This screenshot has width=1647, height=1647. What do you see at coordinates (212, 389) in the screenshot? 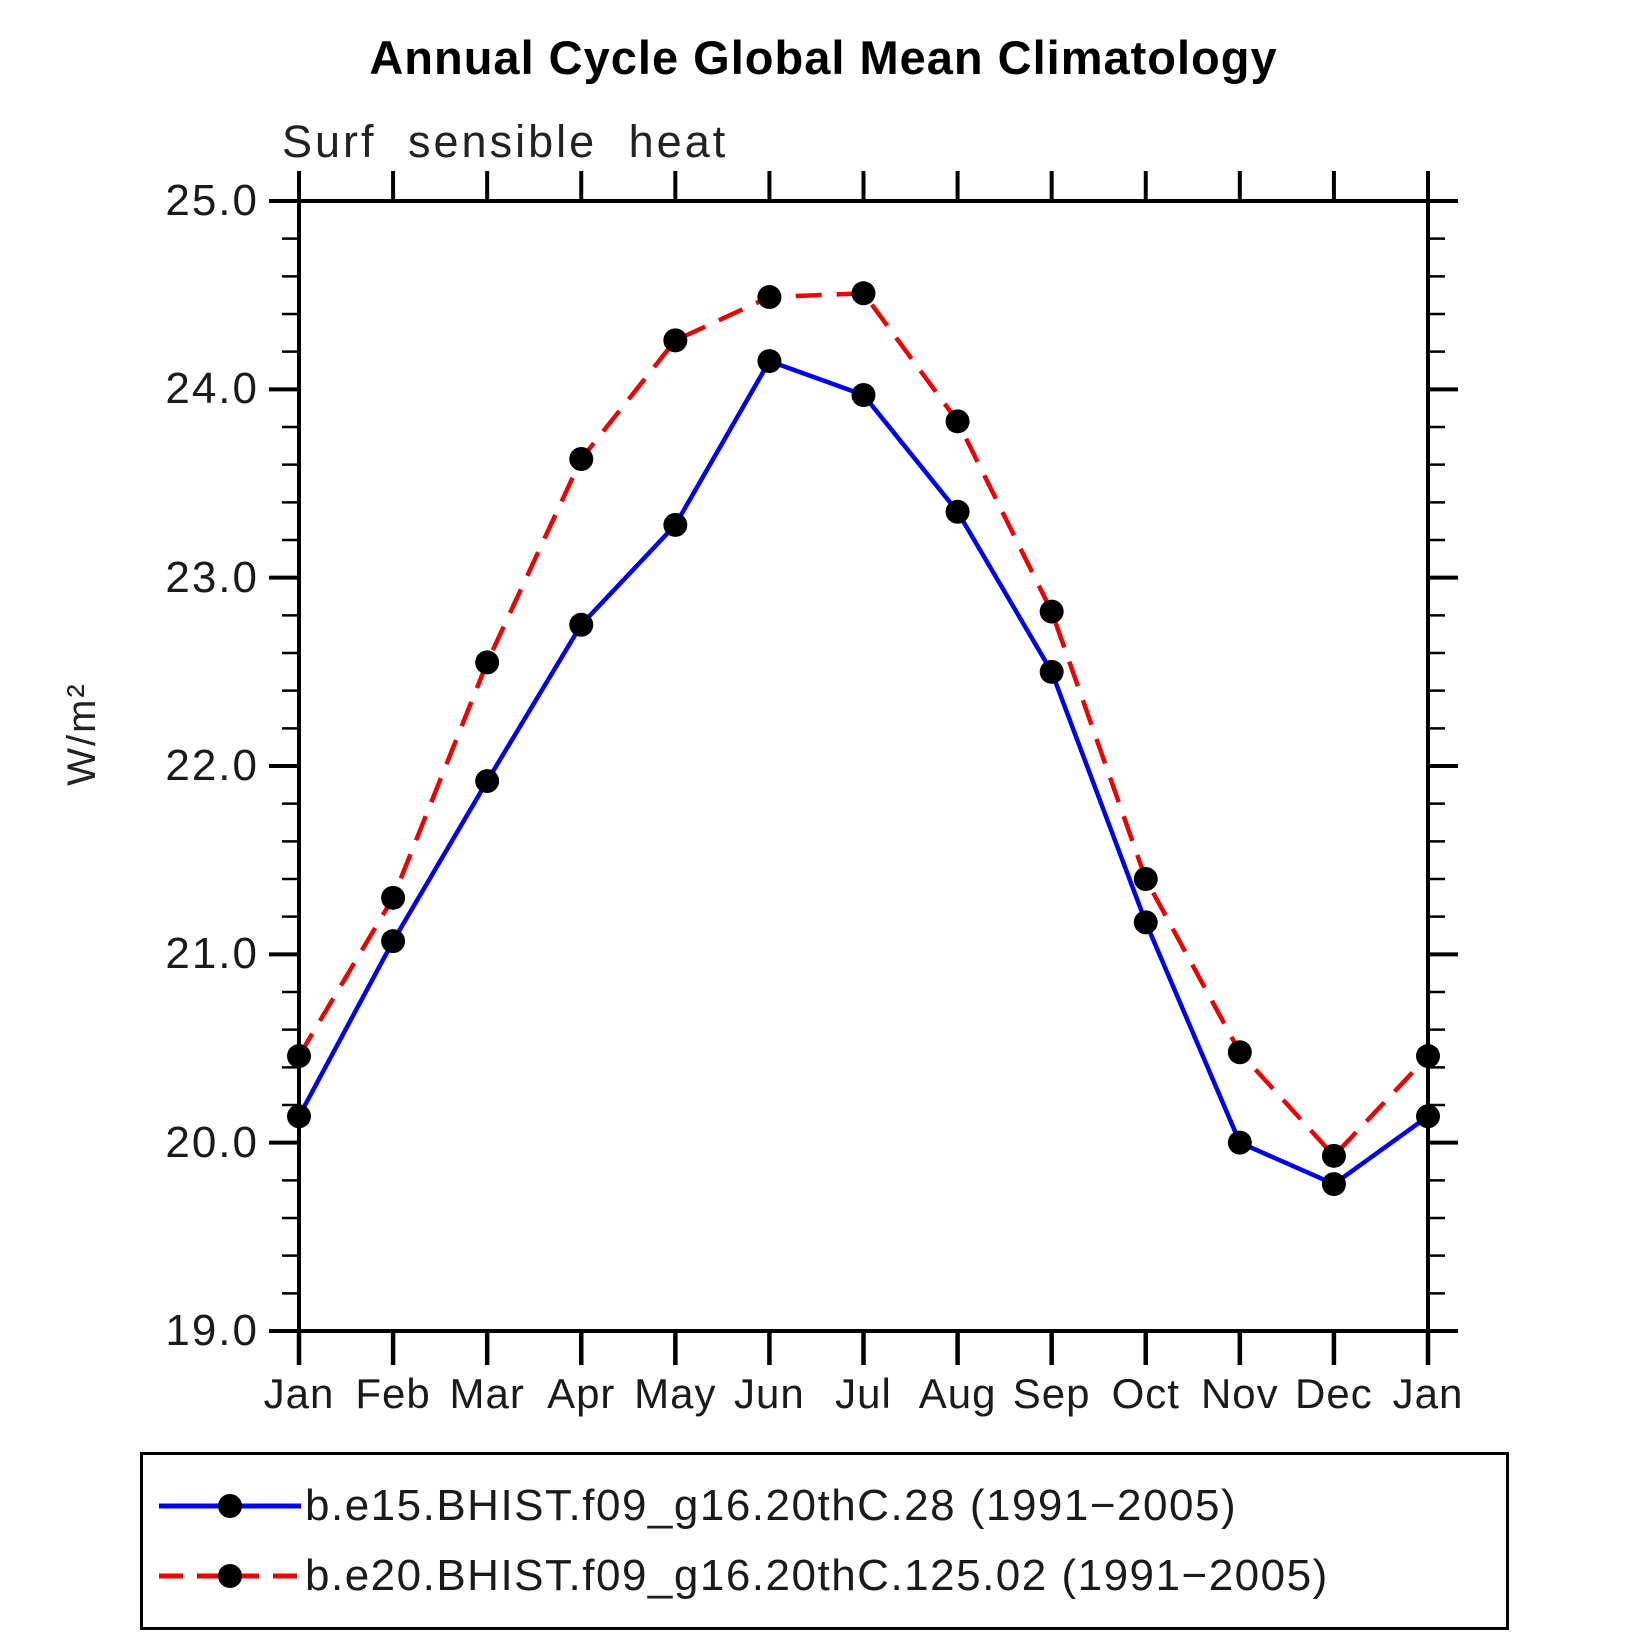
I see `y-axis-tick-label: 24.0` at bounding box center [212, 389].